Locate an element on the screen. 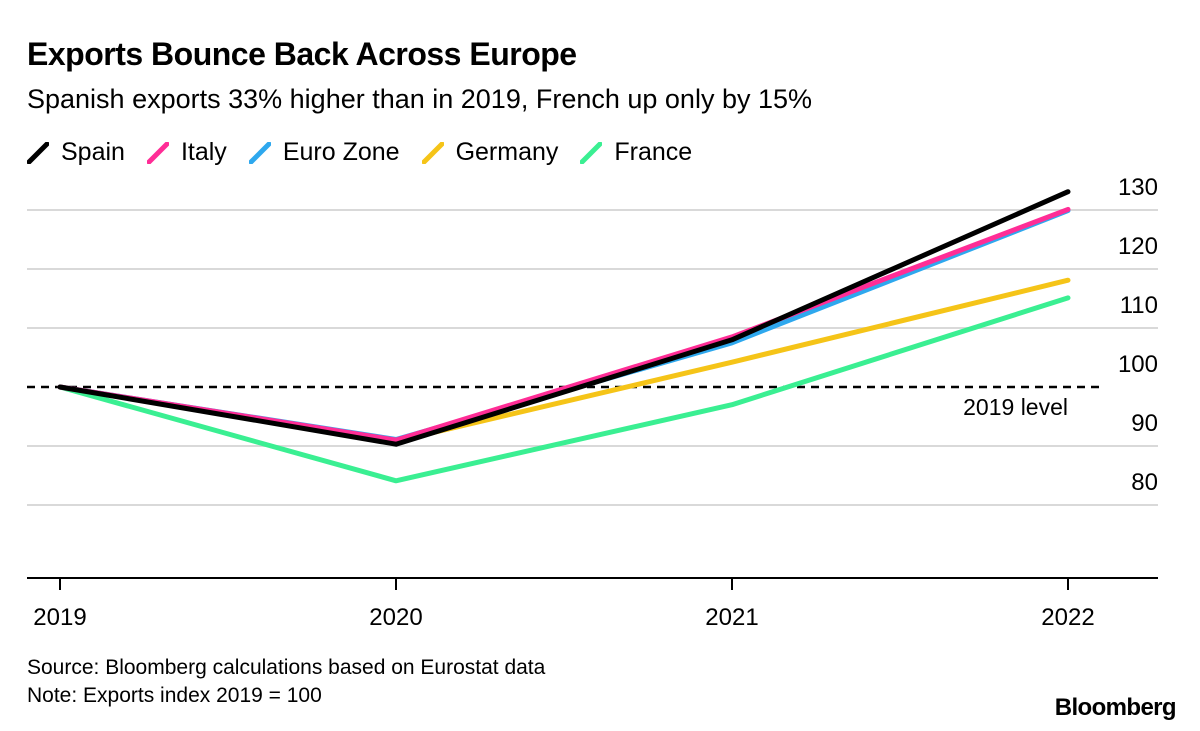 The height and width of the screenshot is (731, 1200). x-axis: 2019 2020 2021 2022 is located at coordinates (592, 604).